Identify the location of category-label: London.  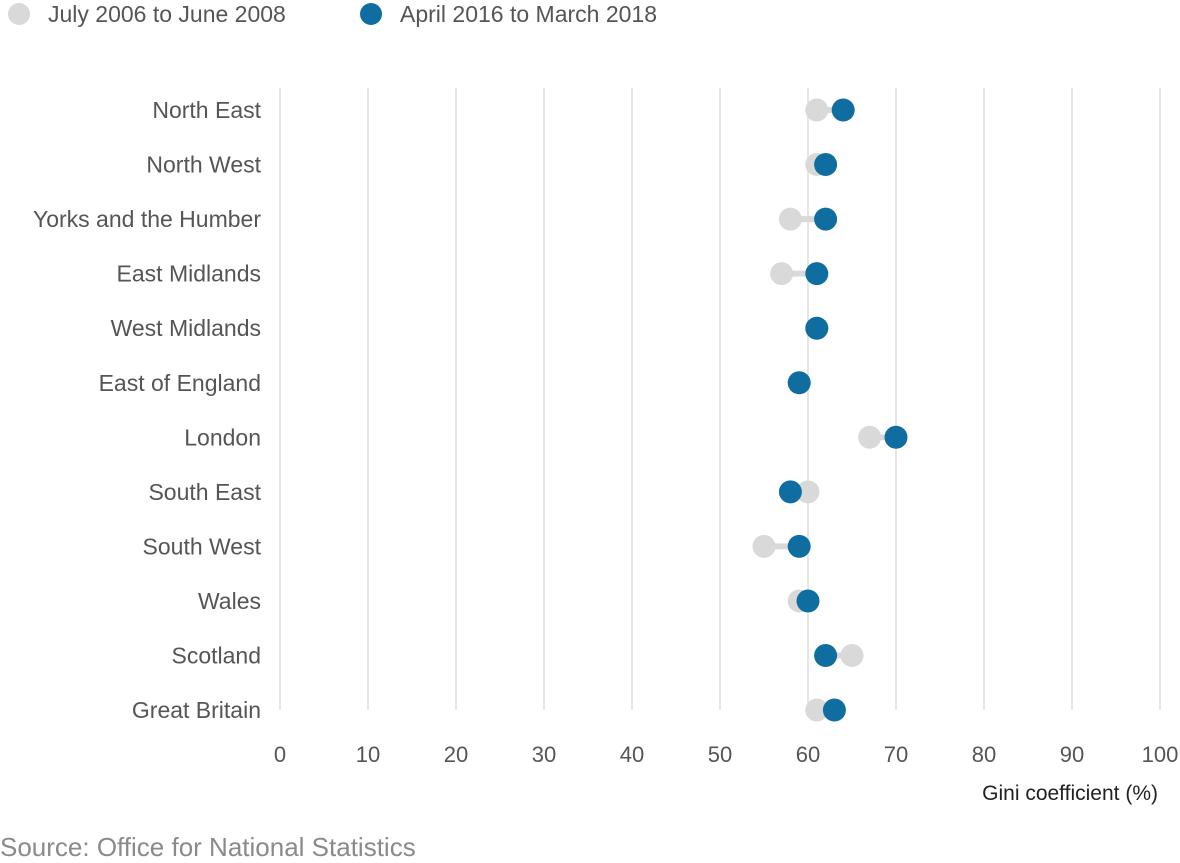
(222, 437).